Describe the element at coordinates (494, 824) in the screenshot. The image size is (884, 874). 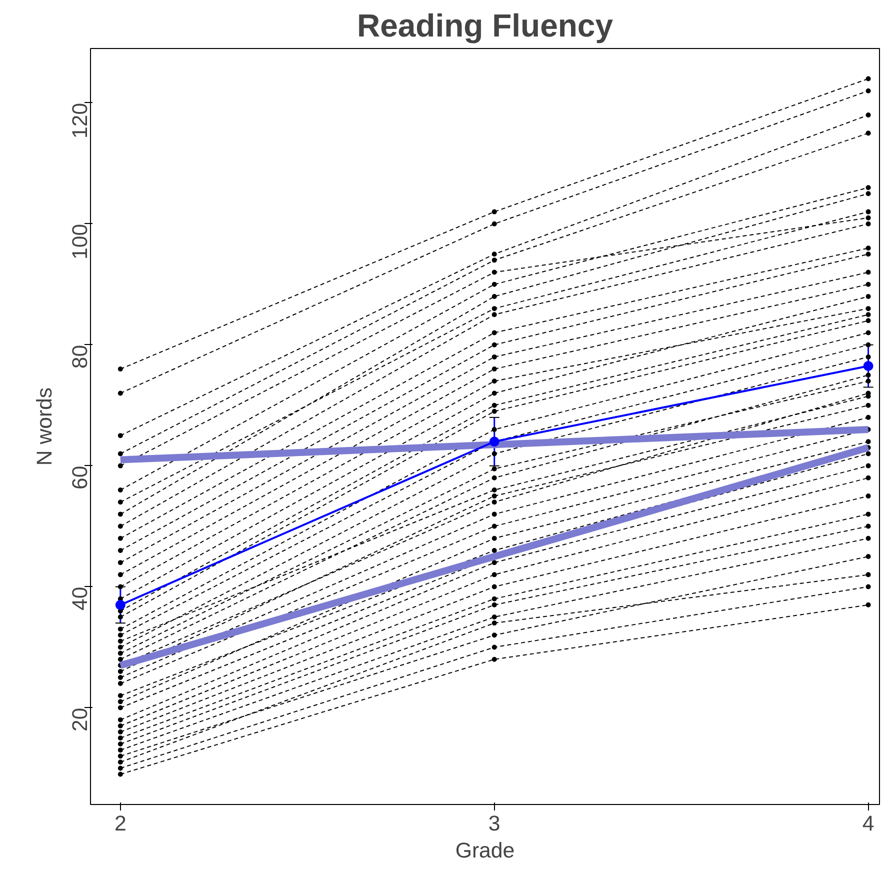
I see `x-tick-label: 3` at that location.